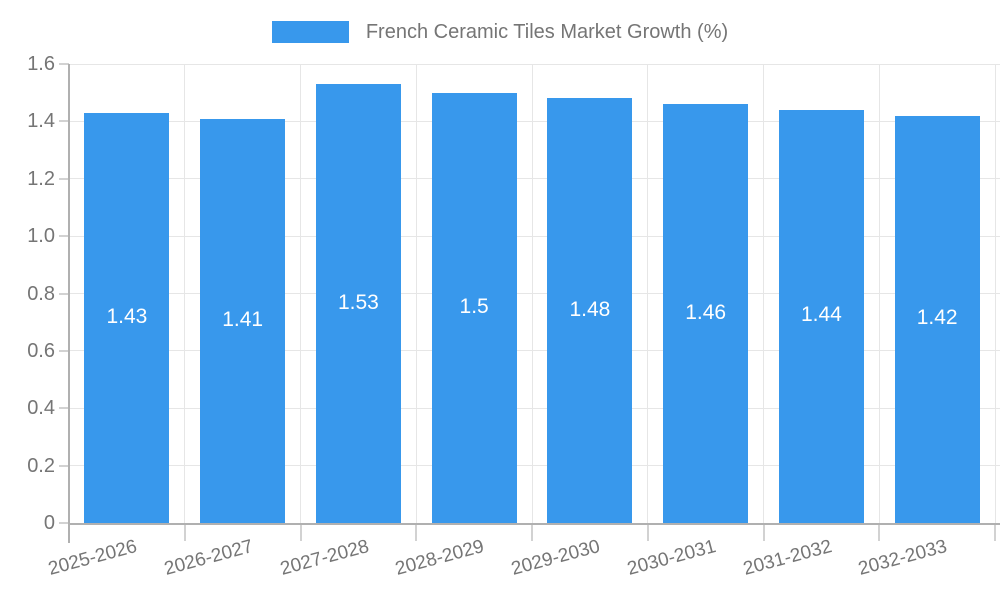 The image size is (1000, 600). Describe the element at coordinates (534, 524) in the screenshot. I see `x-axis-line` at that location.